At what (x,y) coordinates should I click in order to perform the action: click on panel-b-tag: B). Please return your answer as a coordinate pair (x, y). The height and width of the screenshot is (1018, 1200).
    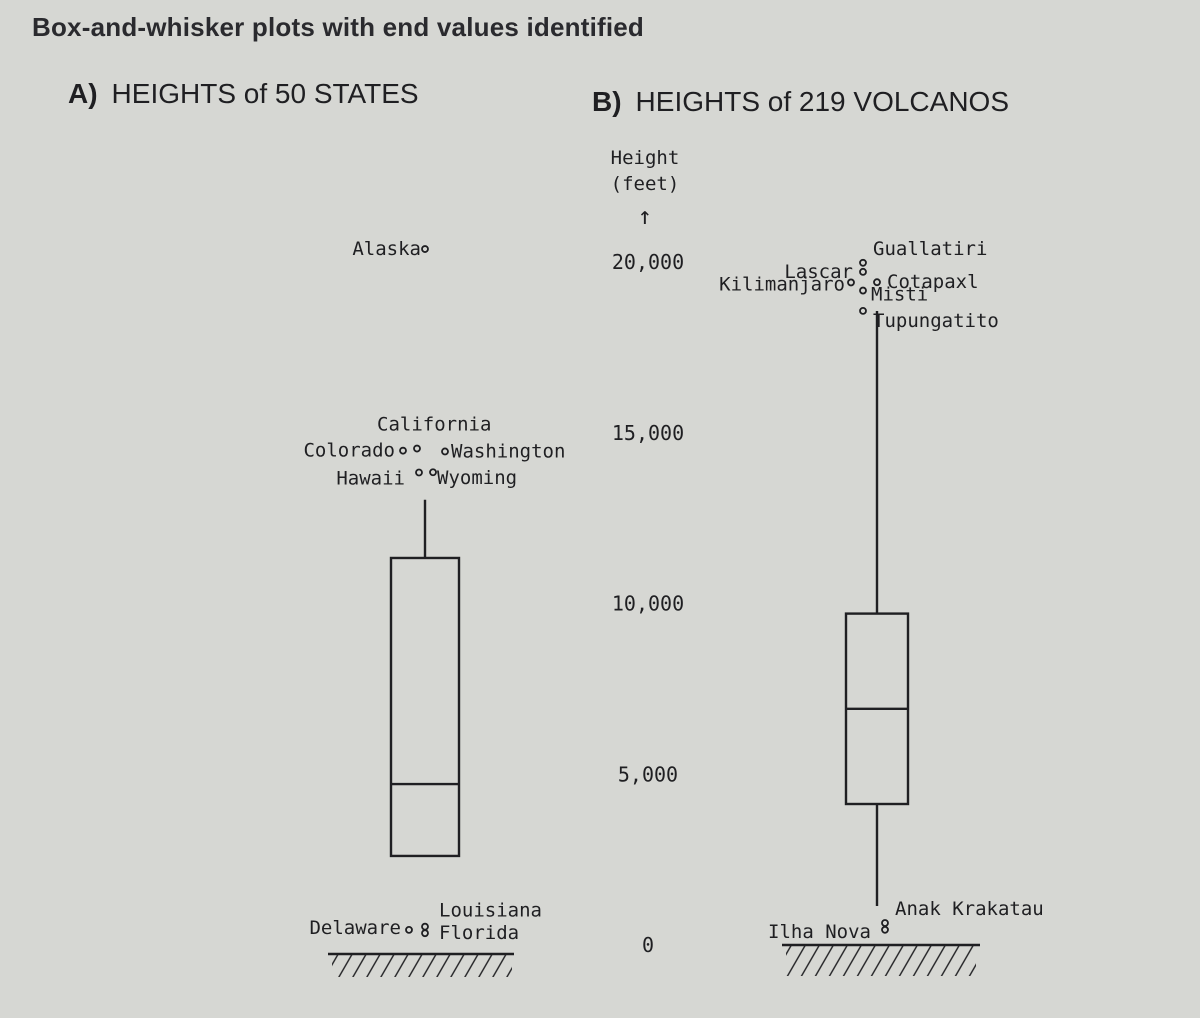
    Looking at the image, I should click on (607, 101).